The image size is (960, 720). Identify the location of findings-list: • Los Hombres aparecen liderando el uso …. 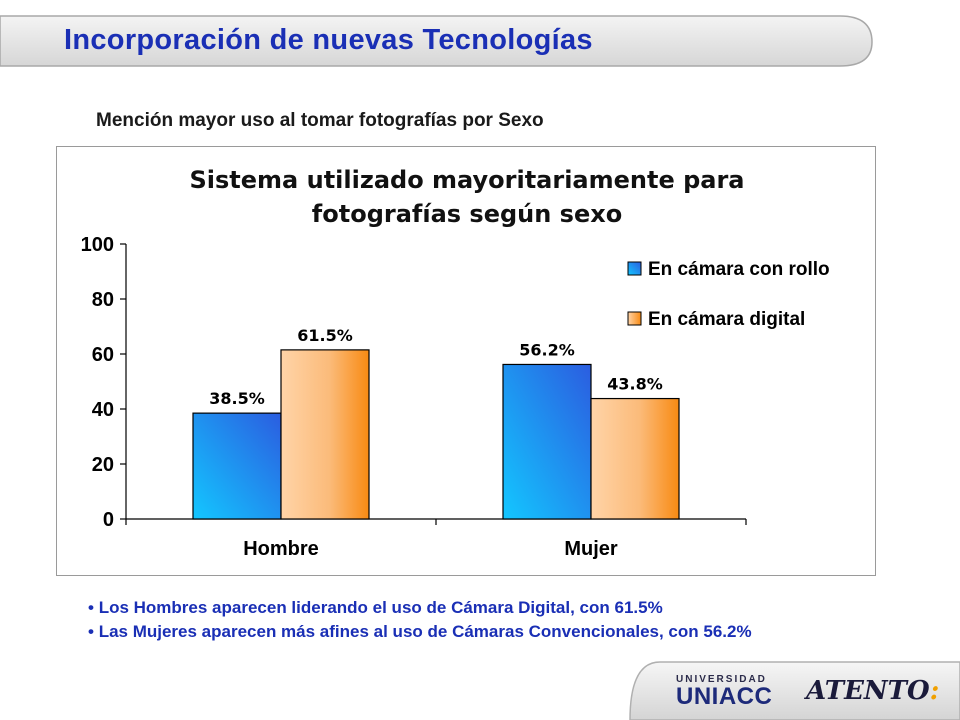
(488, 620).